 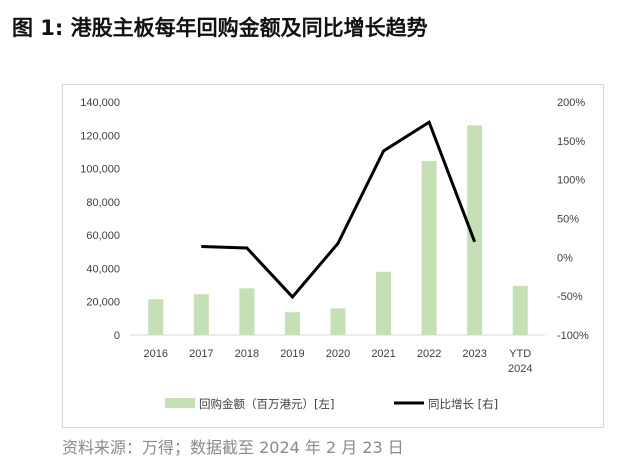 I want to click on x-tick-label: 2018, so click(x=247, y=354).